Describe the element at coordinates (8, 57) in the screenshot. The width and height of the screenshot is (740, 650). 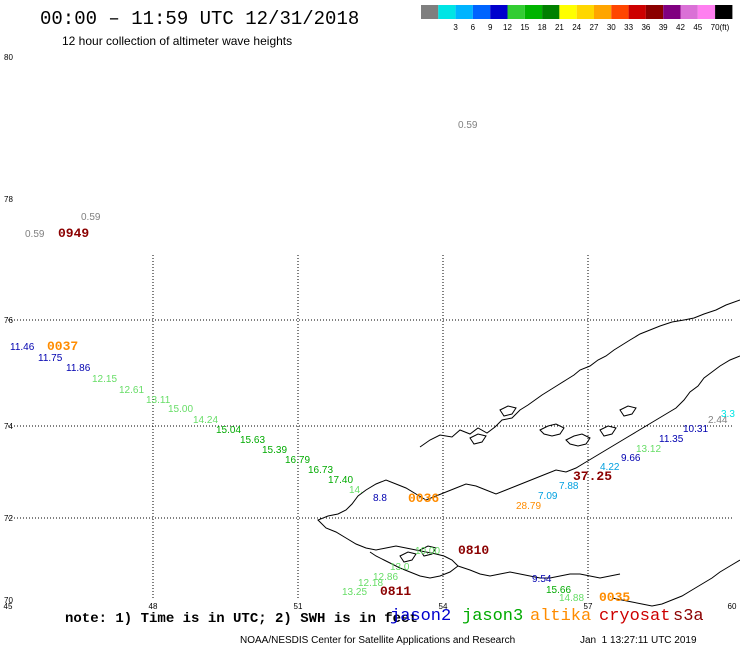
I see `lat-tick-label: 80` at that location.